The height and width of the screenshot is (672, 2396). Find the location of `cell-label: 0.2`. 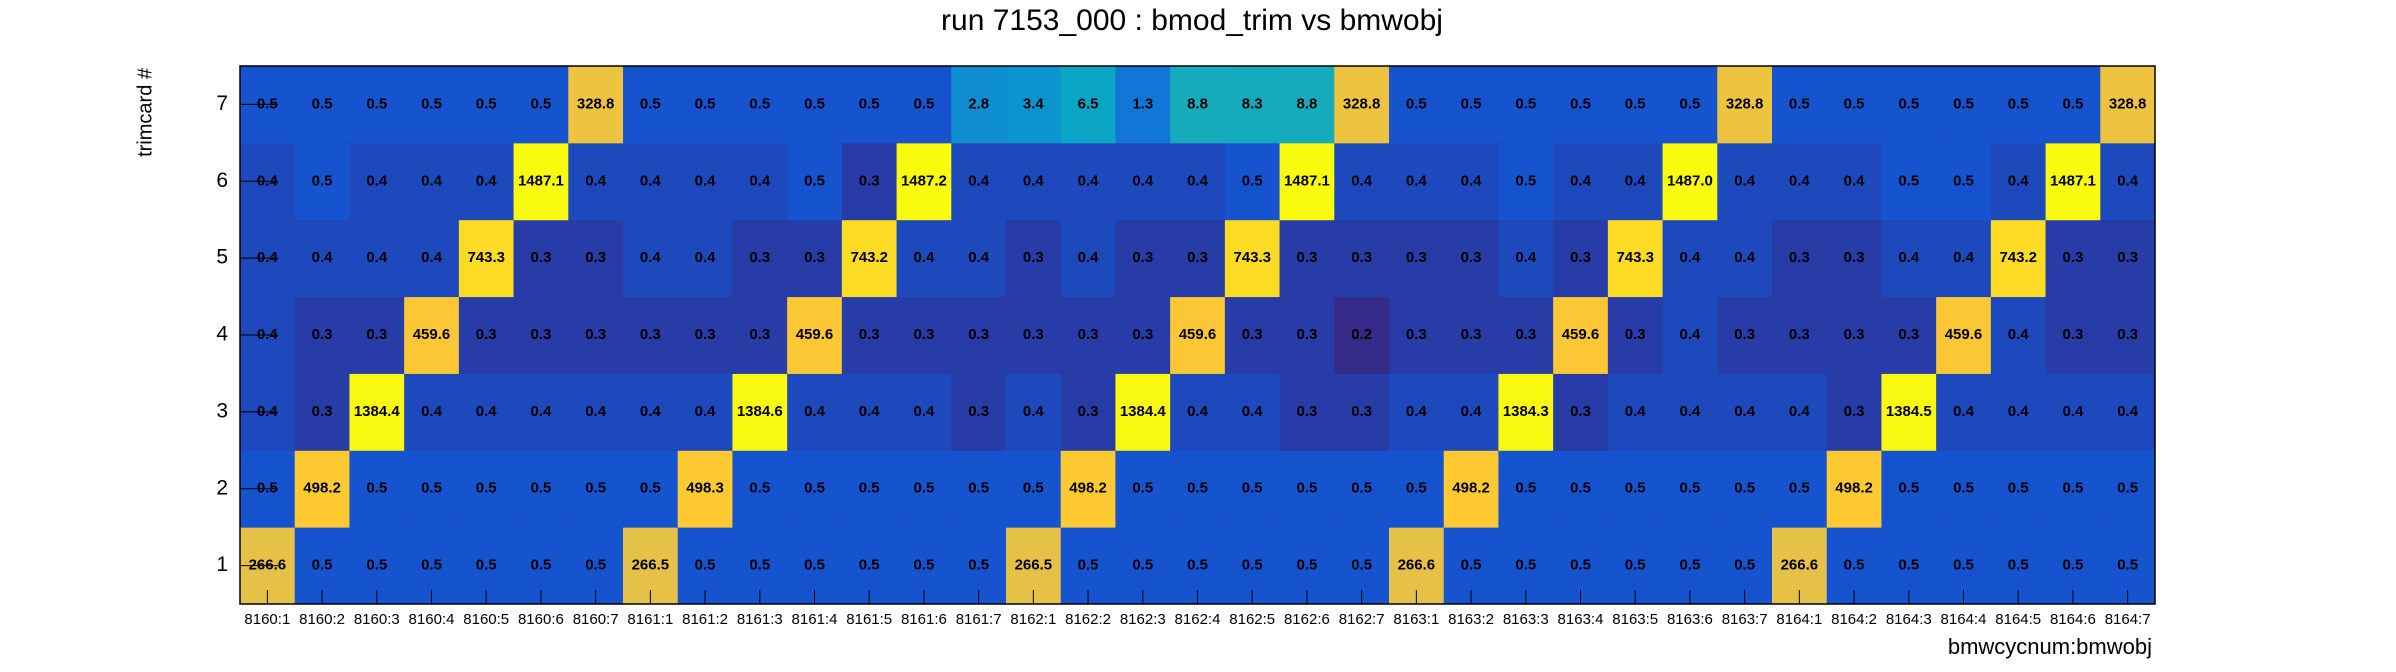

cell-label: 0.2 is located at coordinates (1361, 334).